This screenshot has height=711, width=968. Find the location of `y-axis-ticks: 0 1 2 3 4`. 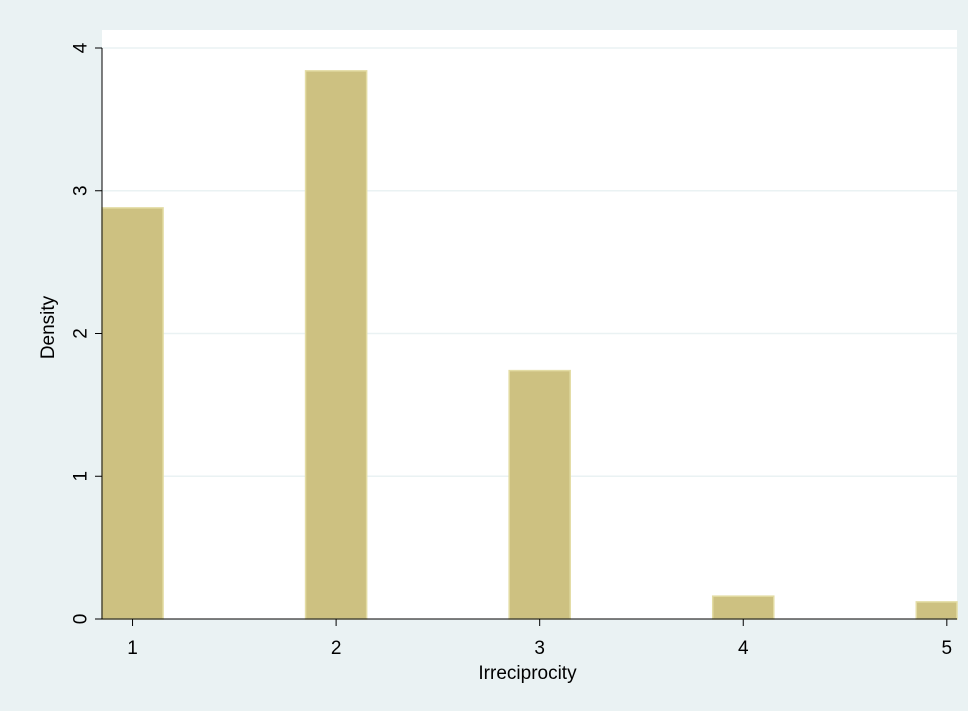

y-axis-ticks: 0 1 2 3 4 is located at coordinates (86, 333).